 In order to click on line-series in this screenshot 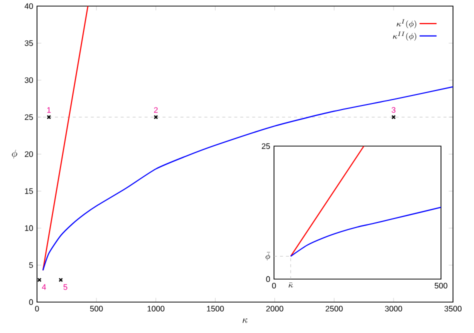, I will do `click(365, 231)`.